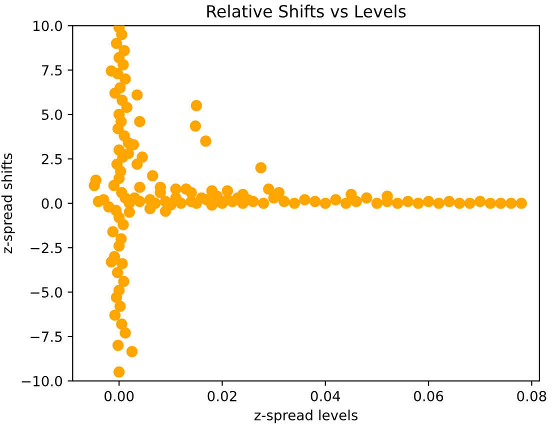 The image size is (559, 428). What do you see at coordinates (429, 396) in the screenshot?
I see `x-tick-label: 0.06` at bounding box center [429, 396].